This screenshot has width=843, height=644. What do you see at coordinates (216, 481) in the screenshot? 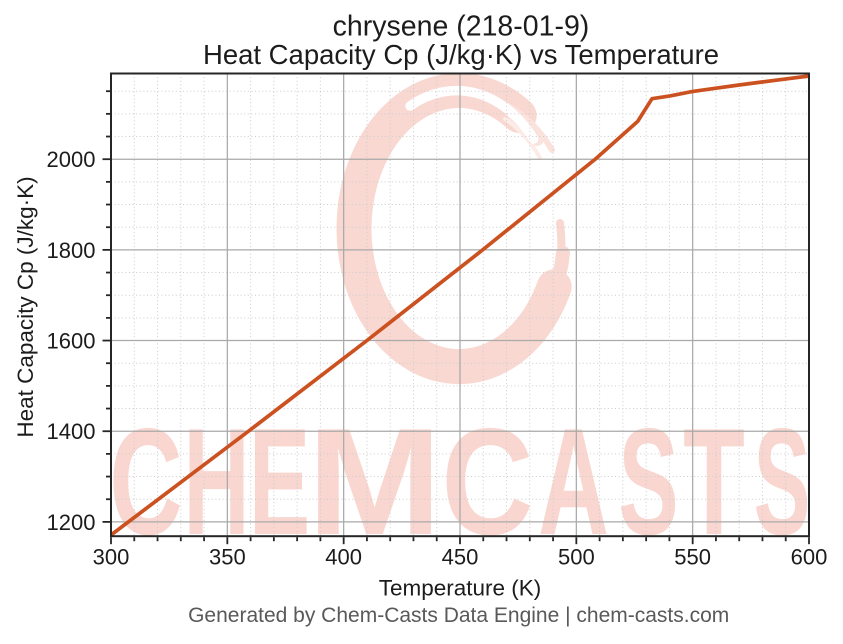
I see `svg-text: H` at bounding box center [216, 481].